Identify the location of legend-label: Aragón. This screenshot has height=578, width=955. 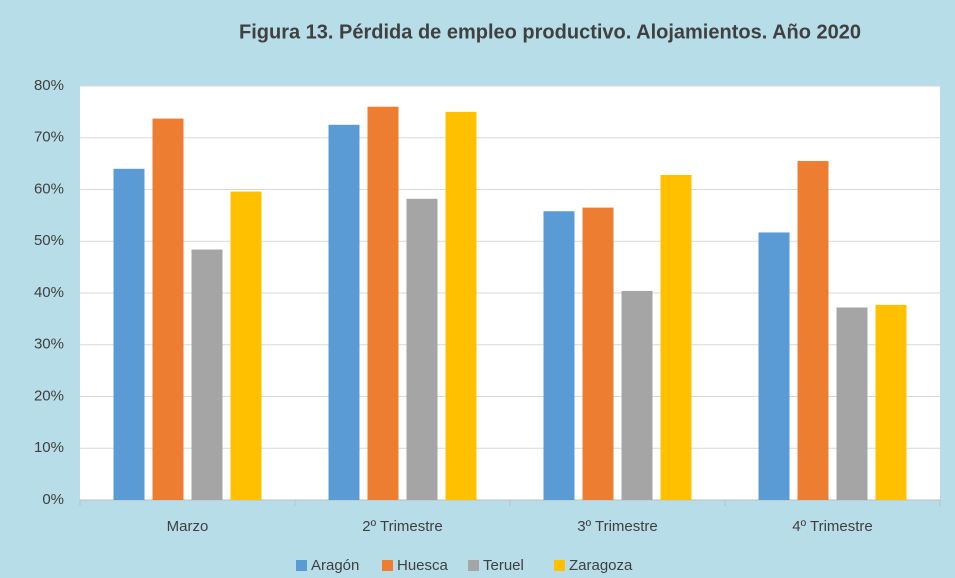
(335, 565).